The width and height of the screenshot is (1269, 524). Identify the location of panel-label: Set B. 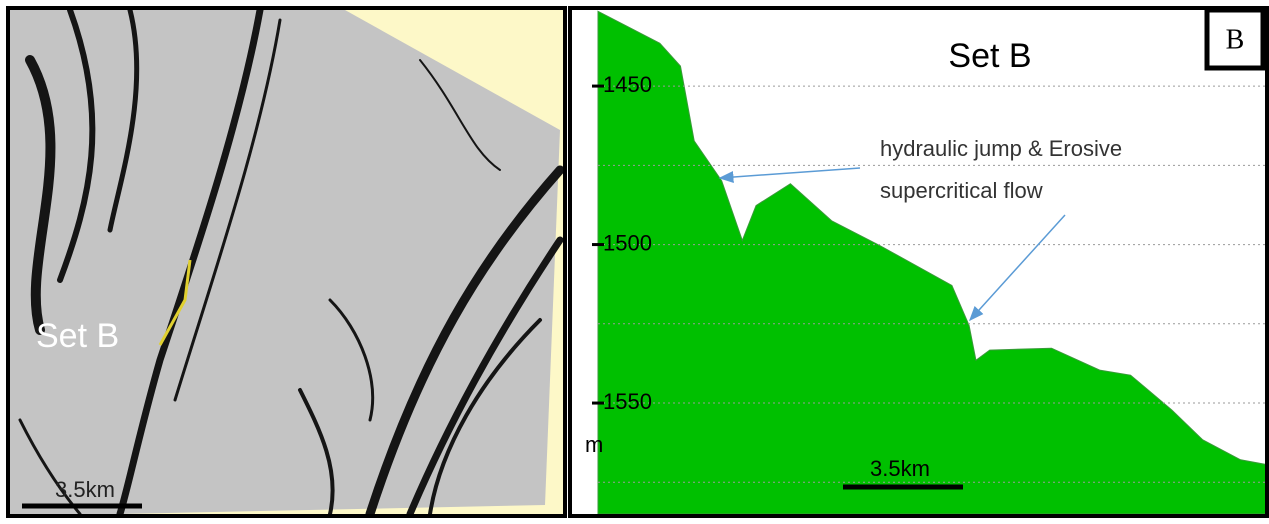
(77, 336).